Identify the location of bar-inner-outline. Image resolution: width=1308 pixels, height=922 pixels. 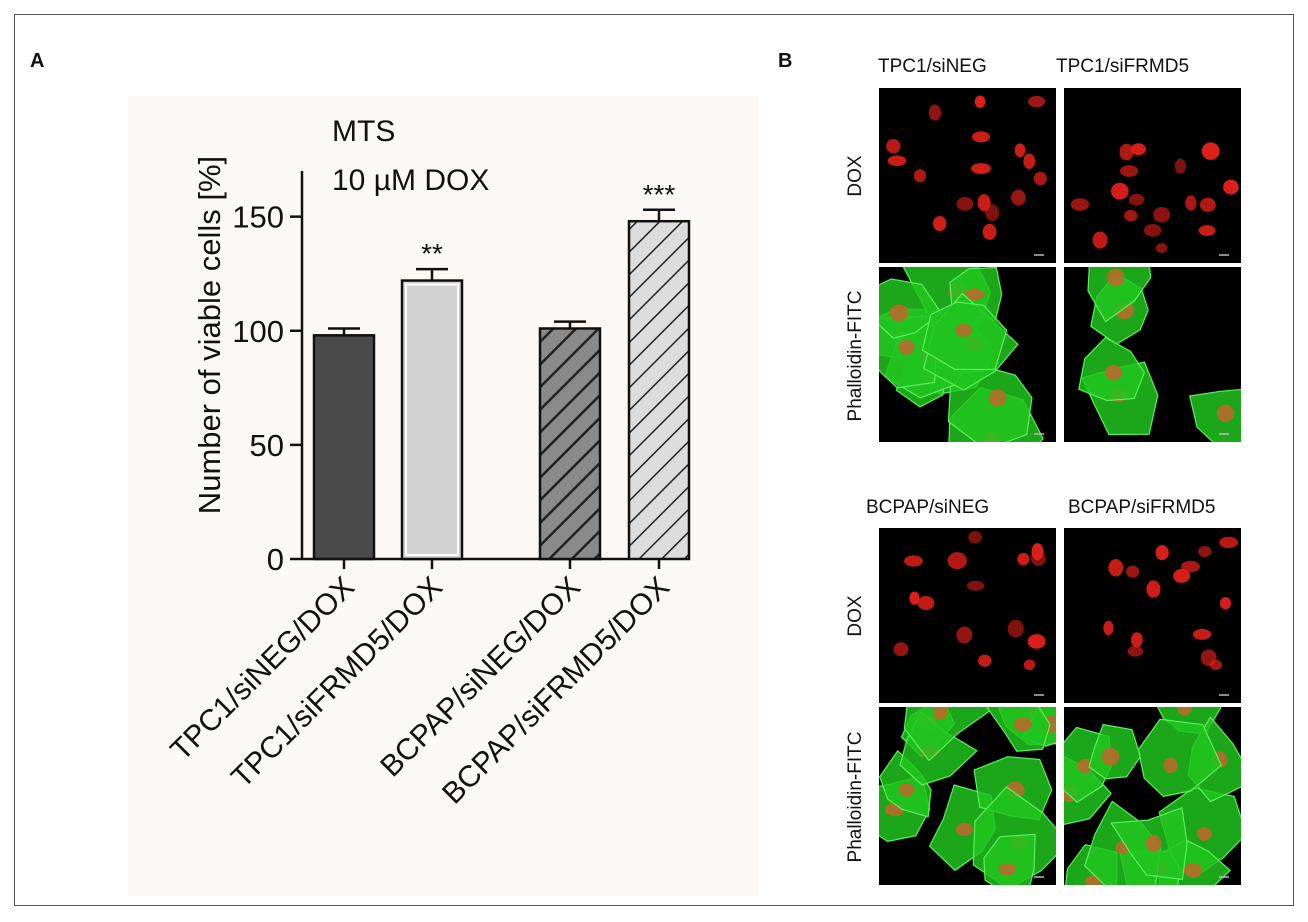
(432, 419).